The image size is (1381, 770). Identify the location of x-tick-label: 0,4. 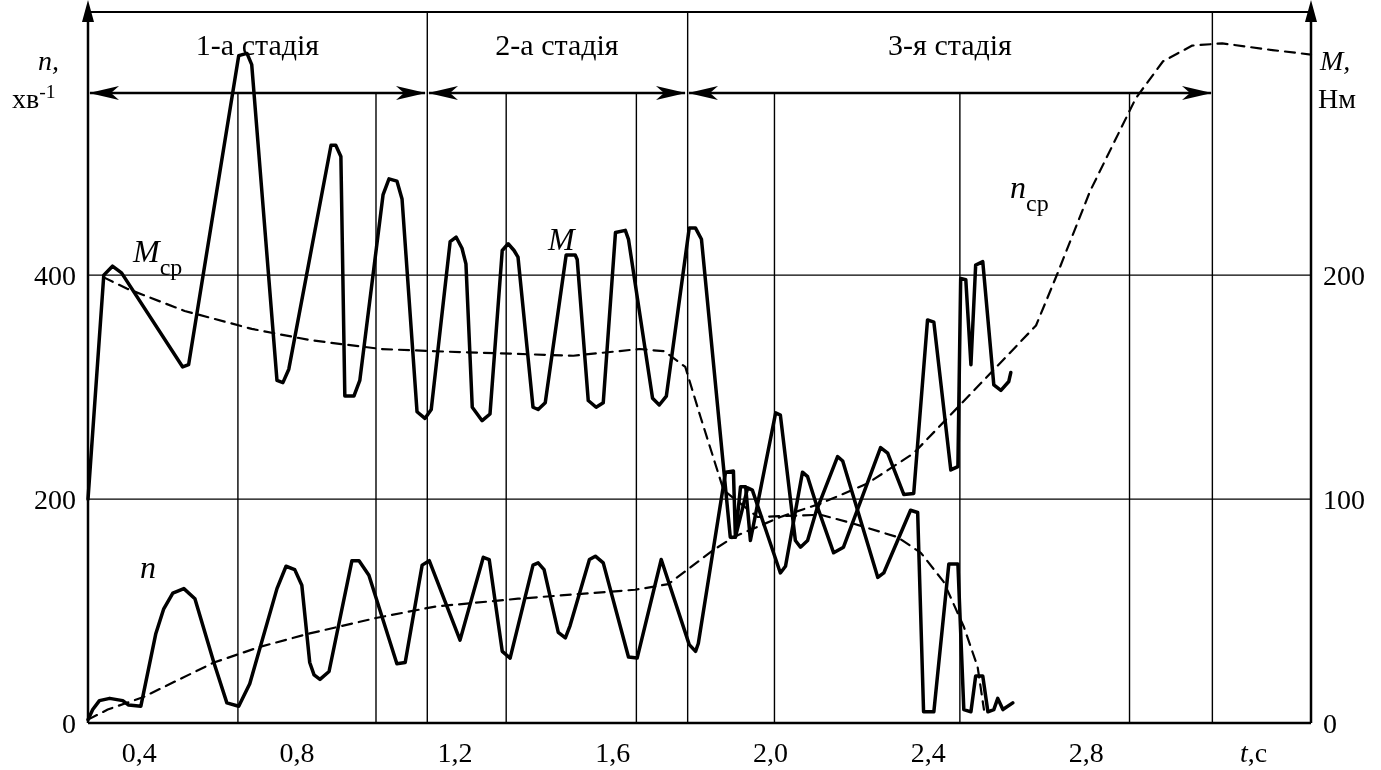
(139, 752).